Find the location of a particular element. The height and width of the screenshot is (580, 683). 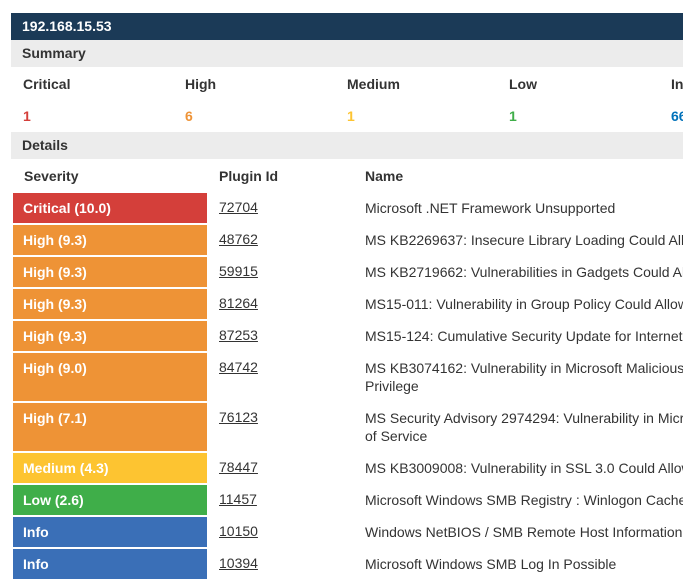

details-table-header: Severity Plugin Id Name is located at coordinates (347, 175).